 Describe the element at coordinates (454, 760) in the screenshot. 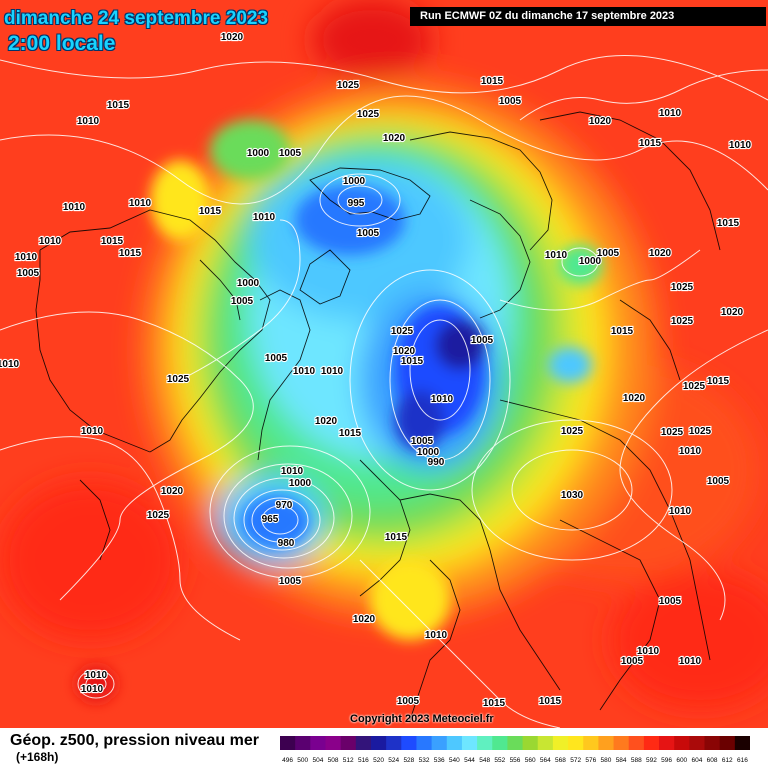

I see `legend-value: 540` at that location.